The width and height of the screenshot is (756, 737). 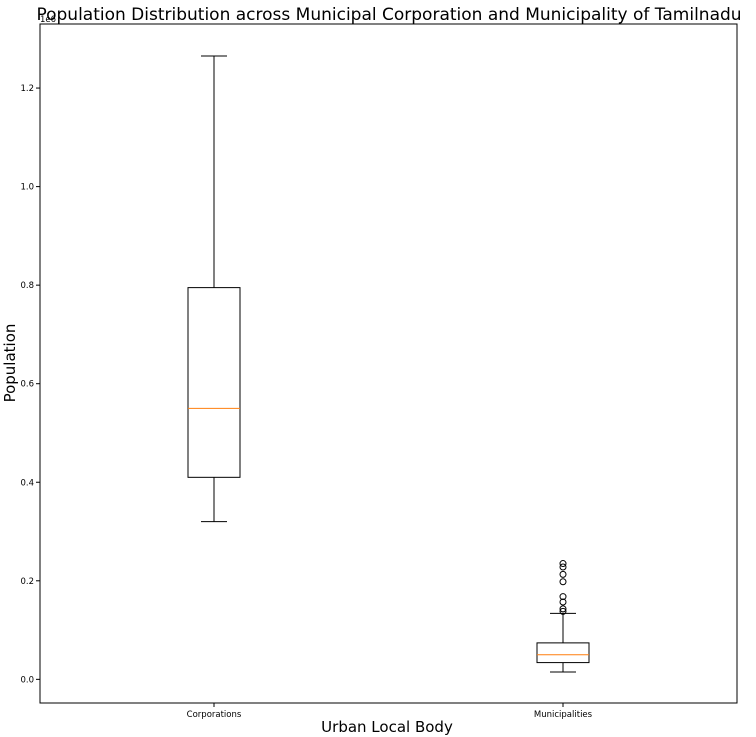 I want to click on x-axis-label: Urban Local Body, so click(x=387, y=727).